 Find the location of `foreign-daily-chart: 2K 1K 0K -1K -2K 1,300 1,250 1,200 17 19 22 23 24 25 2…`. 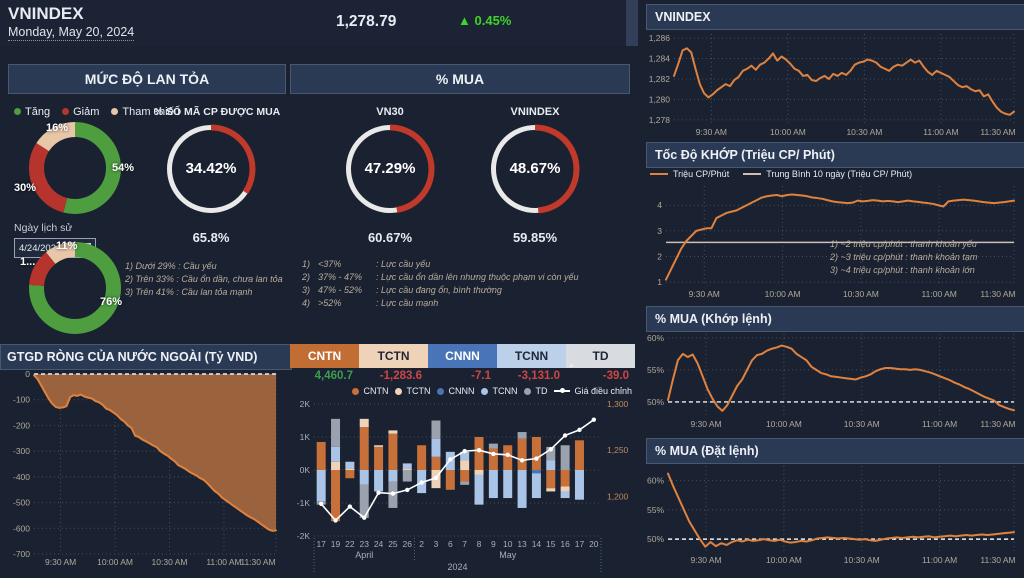

foreign-daily-chart: 2K 1K 0K -1K -2K 1,300 1,250 1,200 17 19 22 23 24 25 2… is located at coordinates (462, 487).